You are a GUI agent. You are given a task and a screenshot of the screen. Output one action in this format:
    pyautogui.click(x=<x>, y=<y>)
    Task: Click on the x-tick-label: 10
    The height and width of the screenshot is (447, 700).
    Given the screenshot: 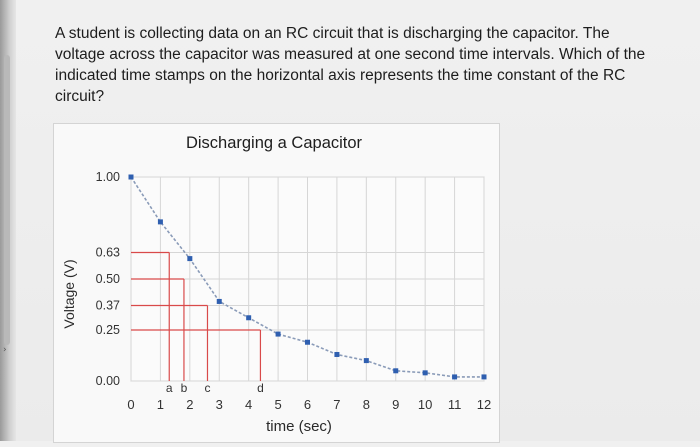 What is the action you would take?
    pyautogui.click(x=425, y=404)
    